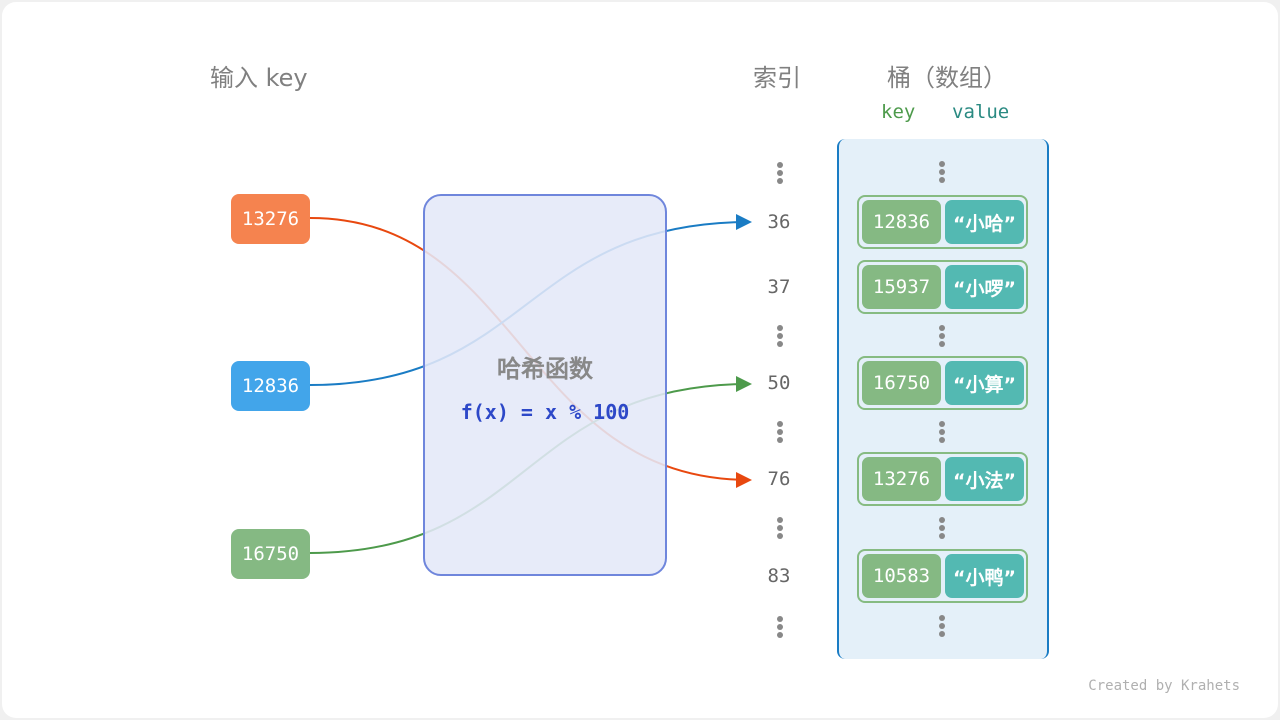 Image resolution: width=1280 pixels, height=720 pixels. What do you see at coordinates (942, 383) in the screenshot?
I see `bucket-entry: 16750 “小算”` at bounding box center [942, 383].